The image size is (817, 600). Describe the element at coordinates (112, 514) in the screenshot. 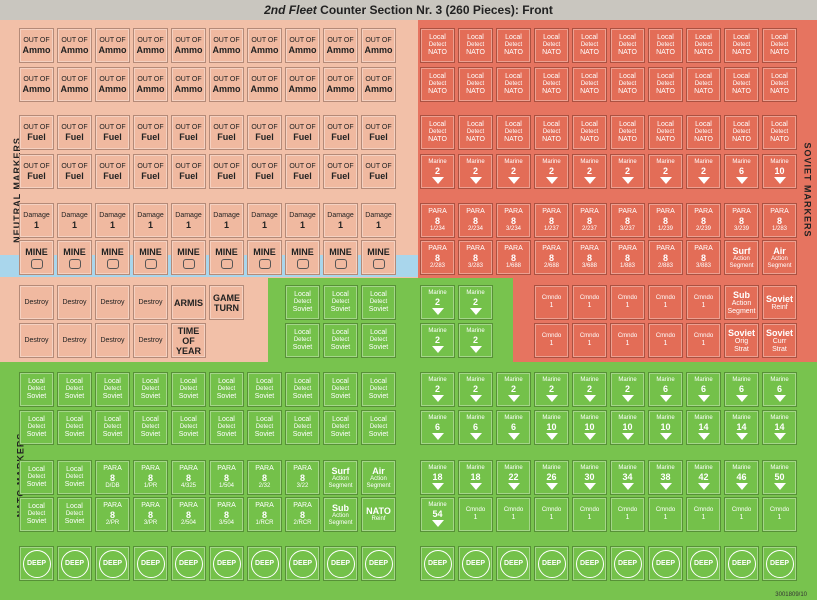

I see `nato-para-counter: PARA 8 2/PR` at that location.